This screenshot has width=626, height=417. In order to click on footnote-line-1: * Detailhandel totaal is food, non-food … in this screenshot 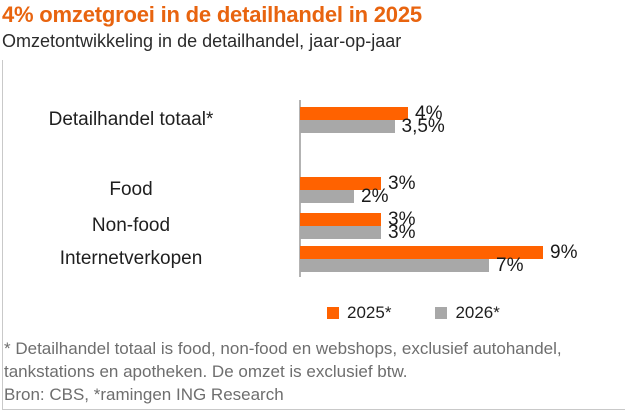, I will do `click(283, 348)`.